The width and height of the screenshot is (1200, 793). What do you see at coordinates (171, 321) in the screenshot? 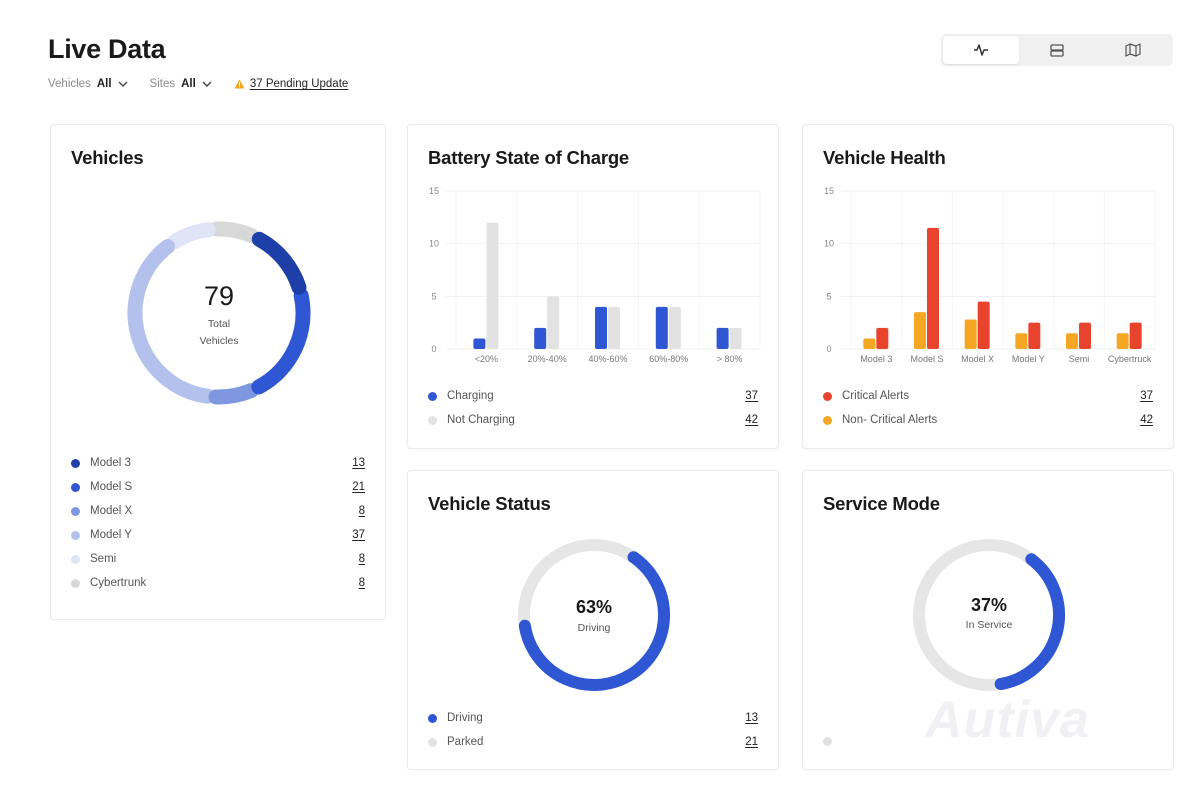
I see `donut-segment-model-y` at bounding box center [171, 321].